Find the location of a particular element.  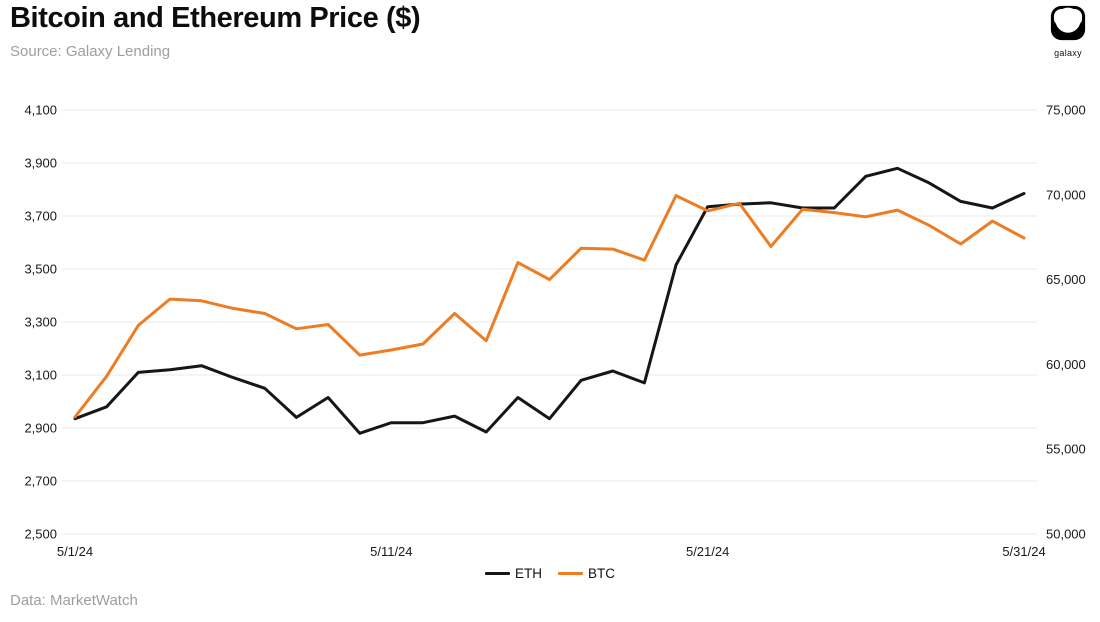

x-axis-tick-label: 5/1/24 is located at coordinates (75, 551).